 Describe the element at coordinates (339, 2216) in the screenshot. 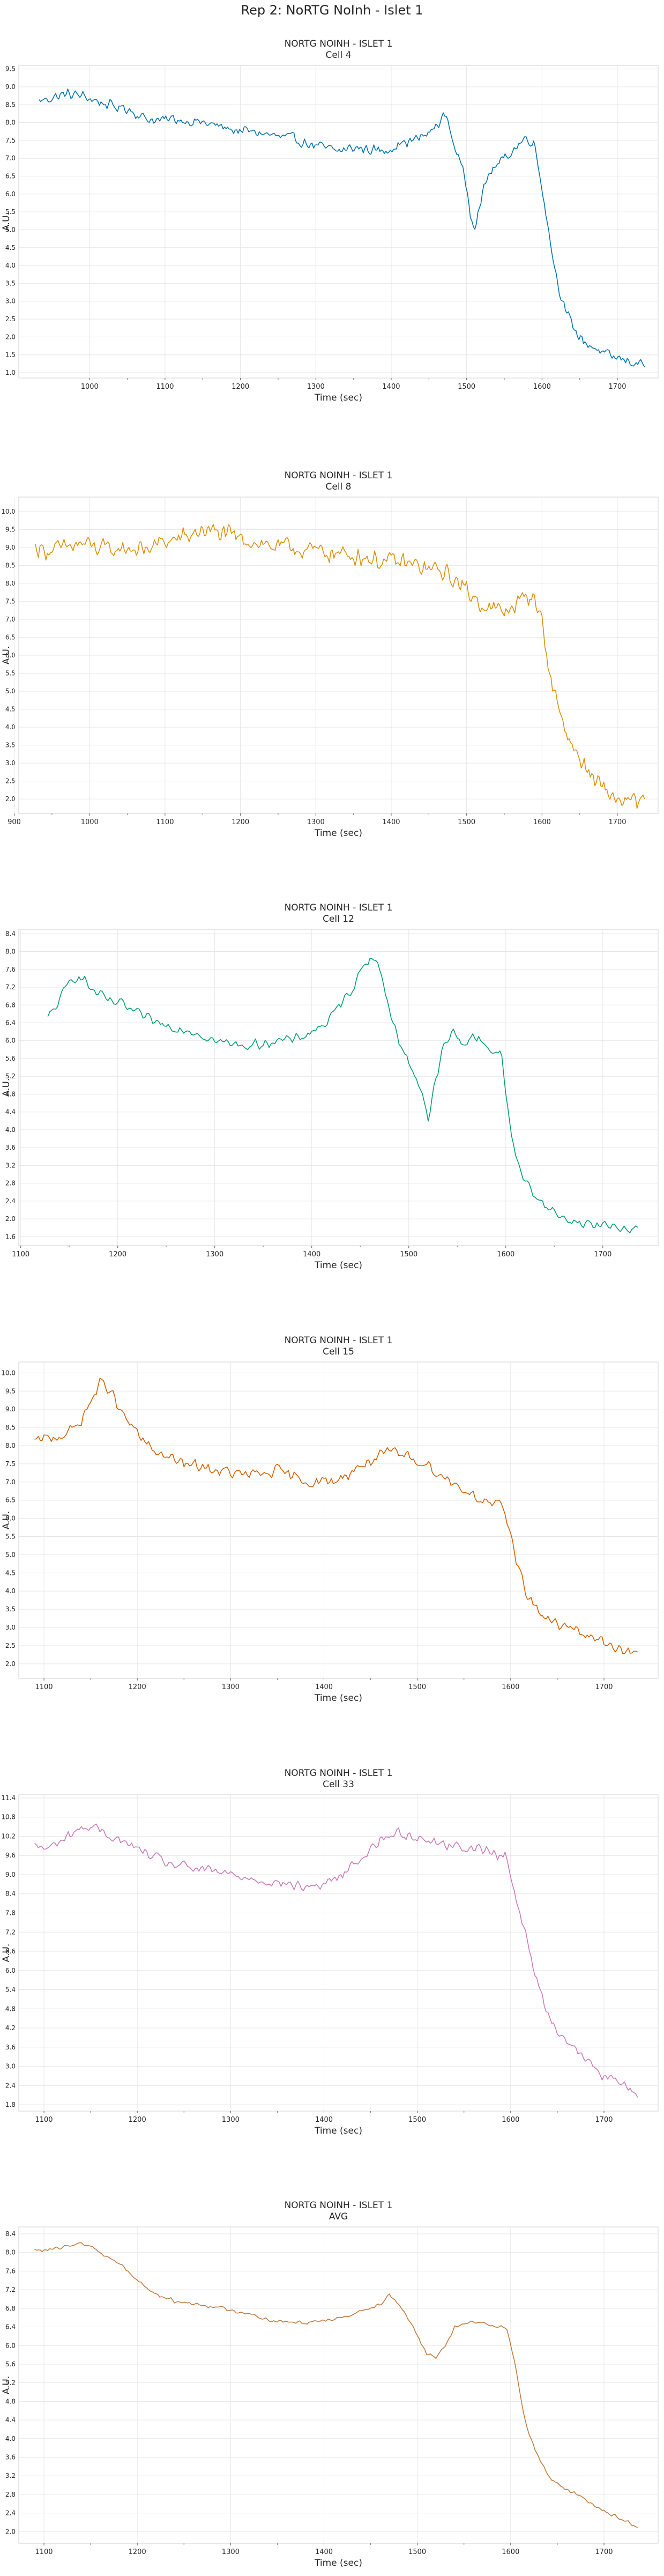

I see `chart-subtitle: AVG` at that location.